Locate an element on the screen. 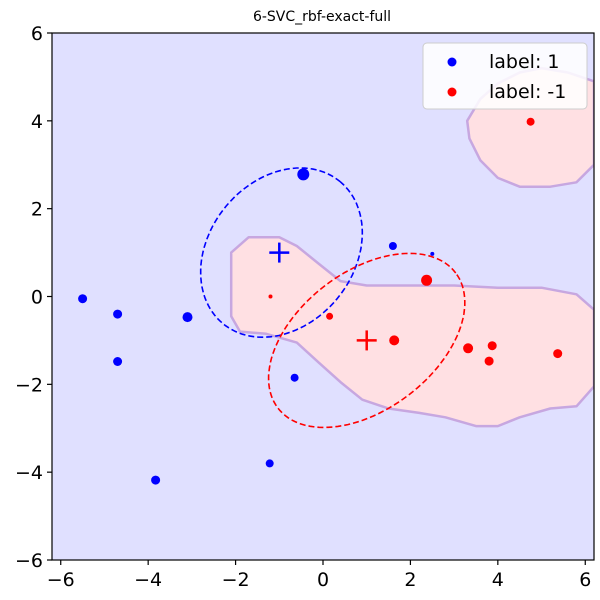 The height and width of the screenshot is (600, 600). legend: label: 1 label: -1 is located at coordinates (505, 76).